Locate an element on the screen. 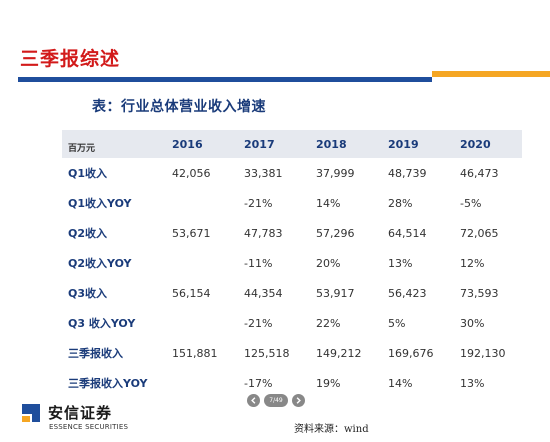  source-note: 资料来源：wind is located at coordinates (331, 429).